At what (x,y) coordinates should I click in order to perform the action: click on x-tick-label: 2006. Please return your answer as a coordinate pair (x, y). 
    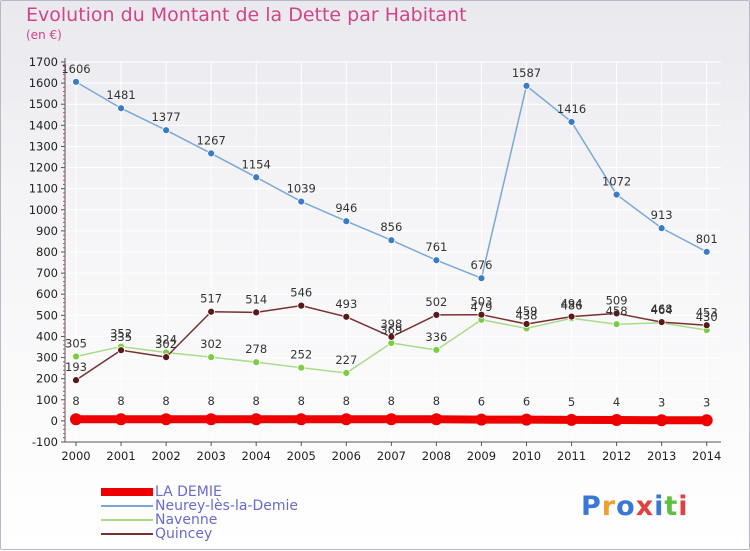
    Looking at the image, I should click on (346, 456).